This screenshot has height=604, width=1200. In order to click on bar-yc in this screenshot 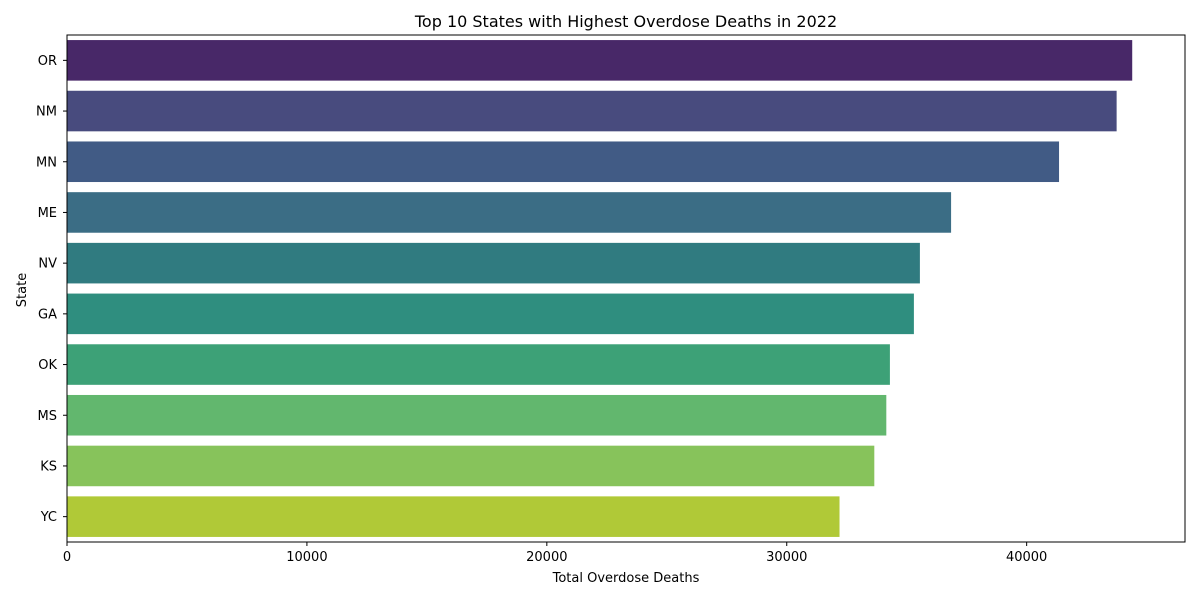, I will do `click(453, 516)`.